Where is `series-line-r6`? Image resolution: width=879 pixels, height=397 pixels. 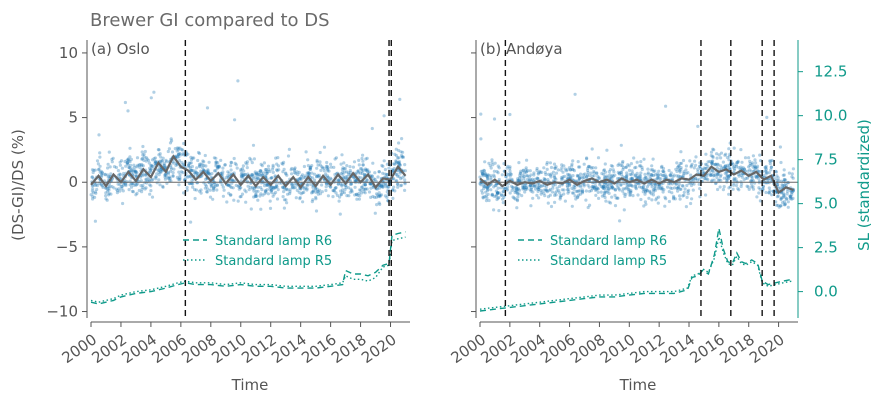 series-line-r6 is located at coordinates (636, 270).